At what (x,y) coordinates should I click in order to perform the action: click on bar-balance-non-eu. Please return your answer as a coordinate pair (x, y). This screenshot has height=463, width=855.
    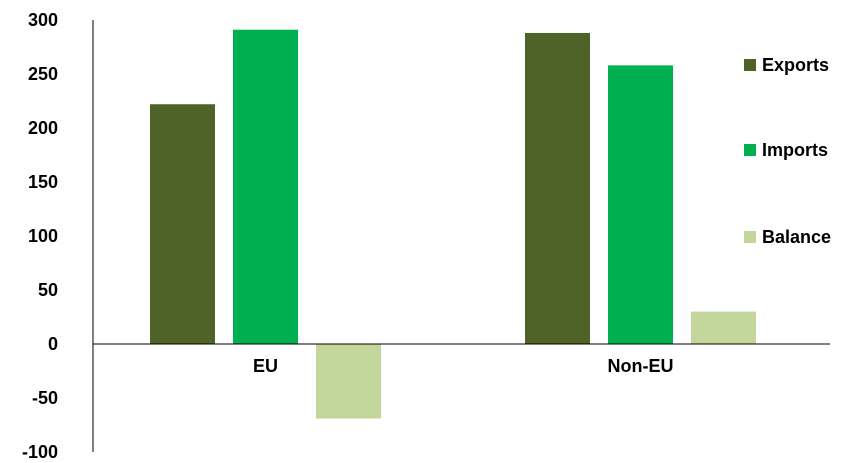
    Looking at the image, I should click on (723, 327).